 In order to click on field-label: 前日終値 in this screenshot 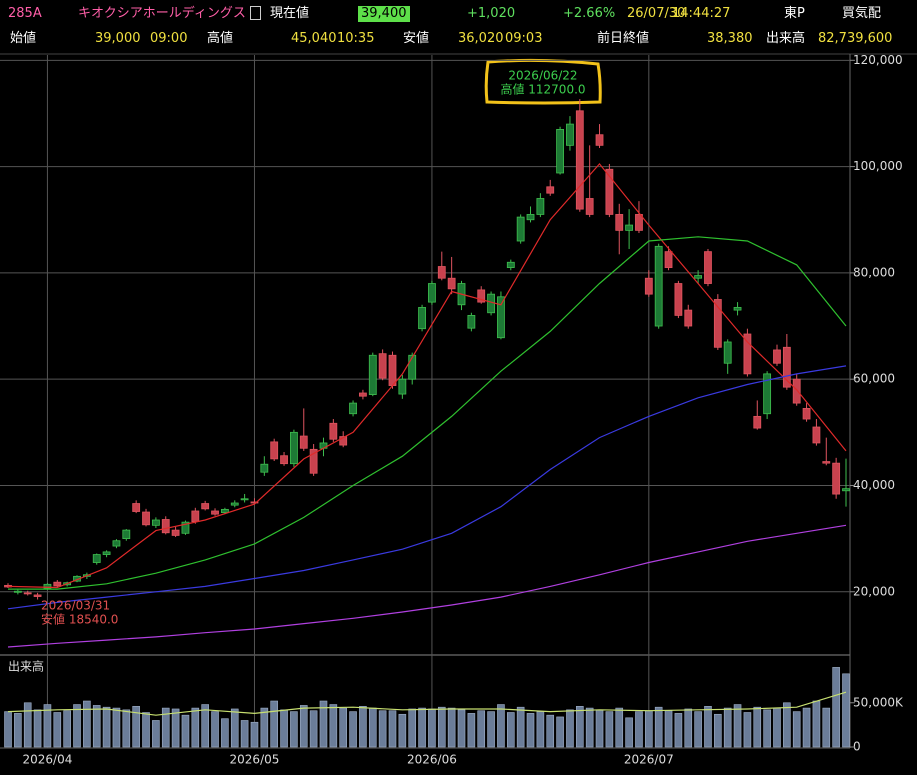, I will do `click(623, 38)`.